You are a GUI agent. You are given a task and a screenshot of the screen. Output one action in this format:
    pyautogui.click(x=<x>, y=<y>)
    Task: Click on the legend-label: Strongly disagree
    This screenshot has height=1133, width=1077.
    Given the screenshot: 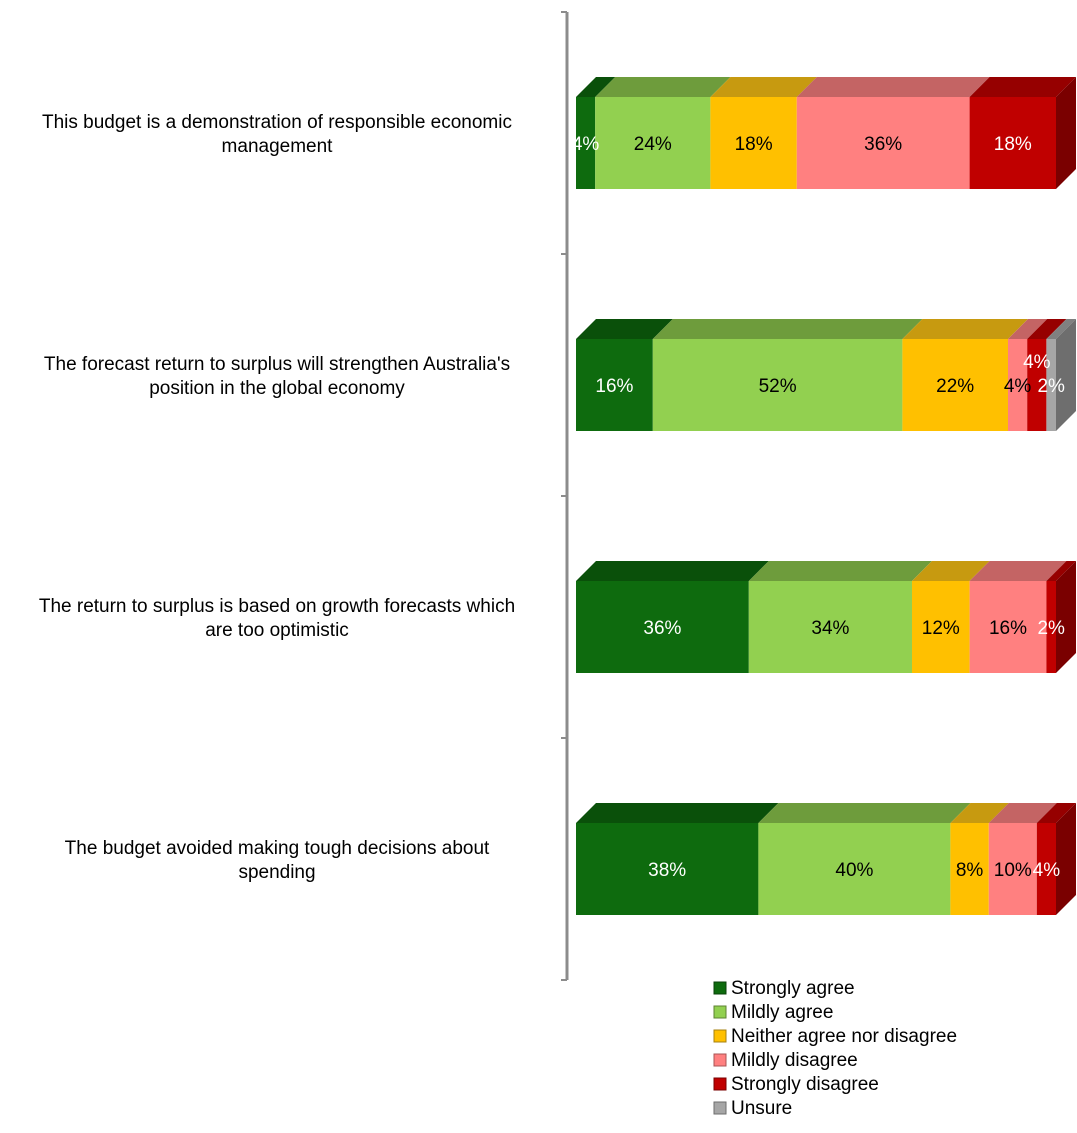 What is the action you would take?
    pyautogui.click(x=805, y=1084)
    